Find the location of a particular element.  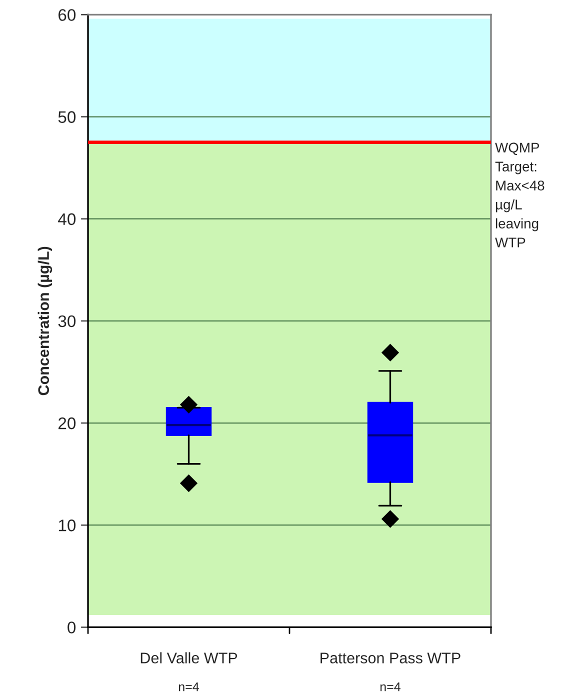

y-tick-label: 20 is located at coordinates (67, 423).